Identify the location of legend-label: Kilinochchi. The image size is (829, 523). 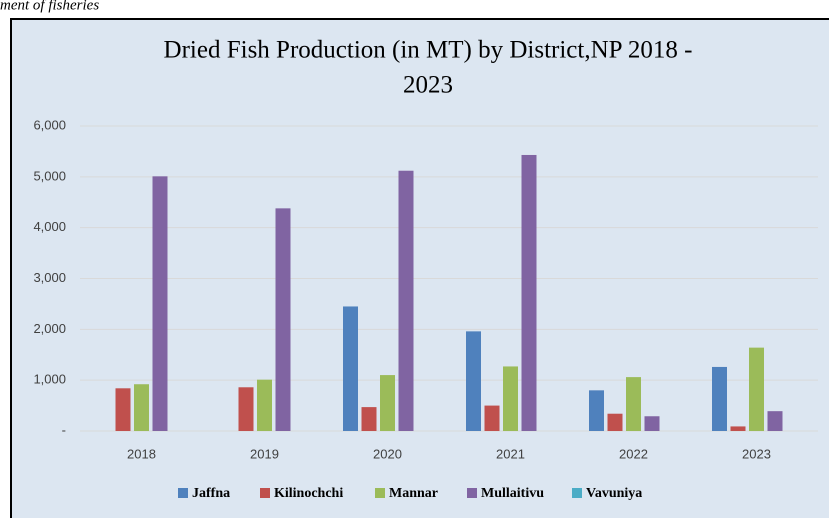
(308, 493).